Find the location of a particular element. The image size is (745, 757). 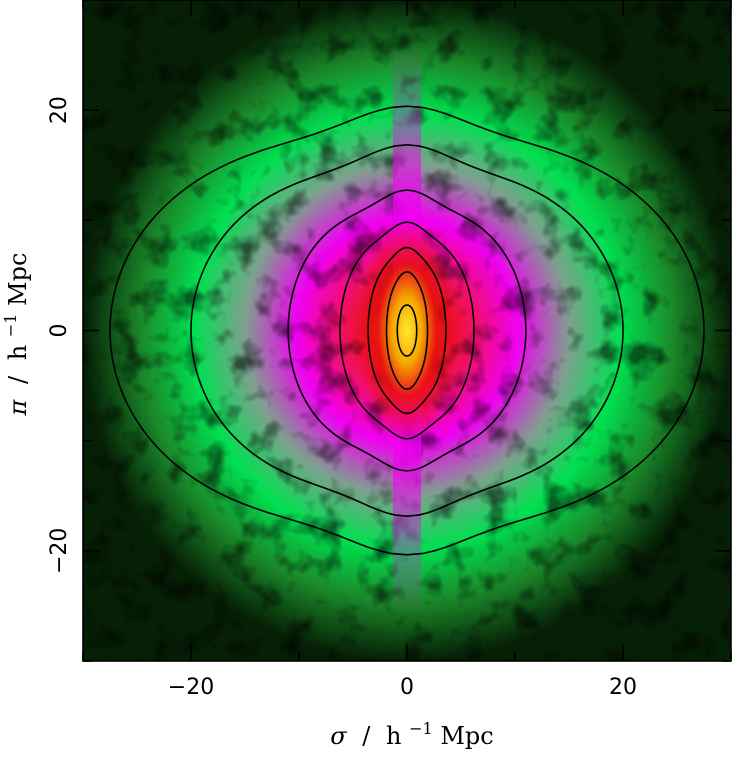

y-axis-label: π / h −1 Mpc is located at coordinates (16, 335).